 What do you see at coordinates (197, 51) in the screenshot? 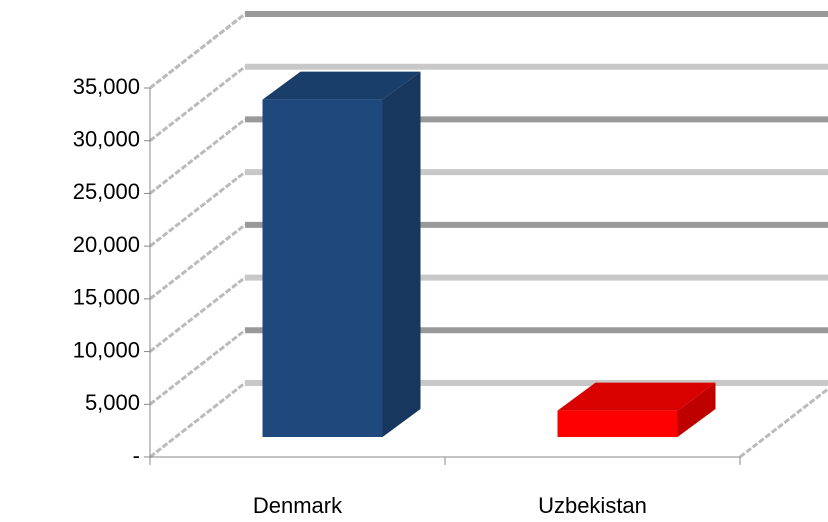
I see `wall-top` at bounding box center [197, 51].